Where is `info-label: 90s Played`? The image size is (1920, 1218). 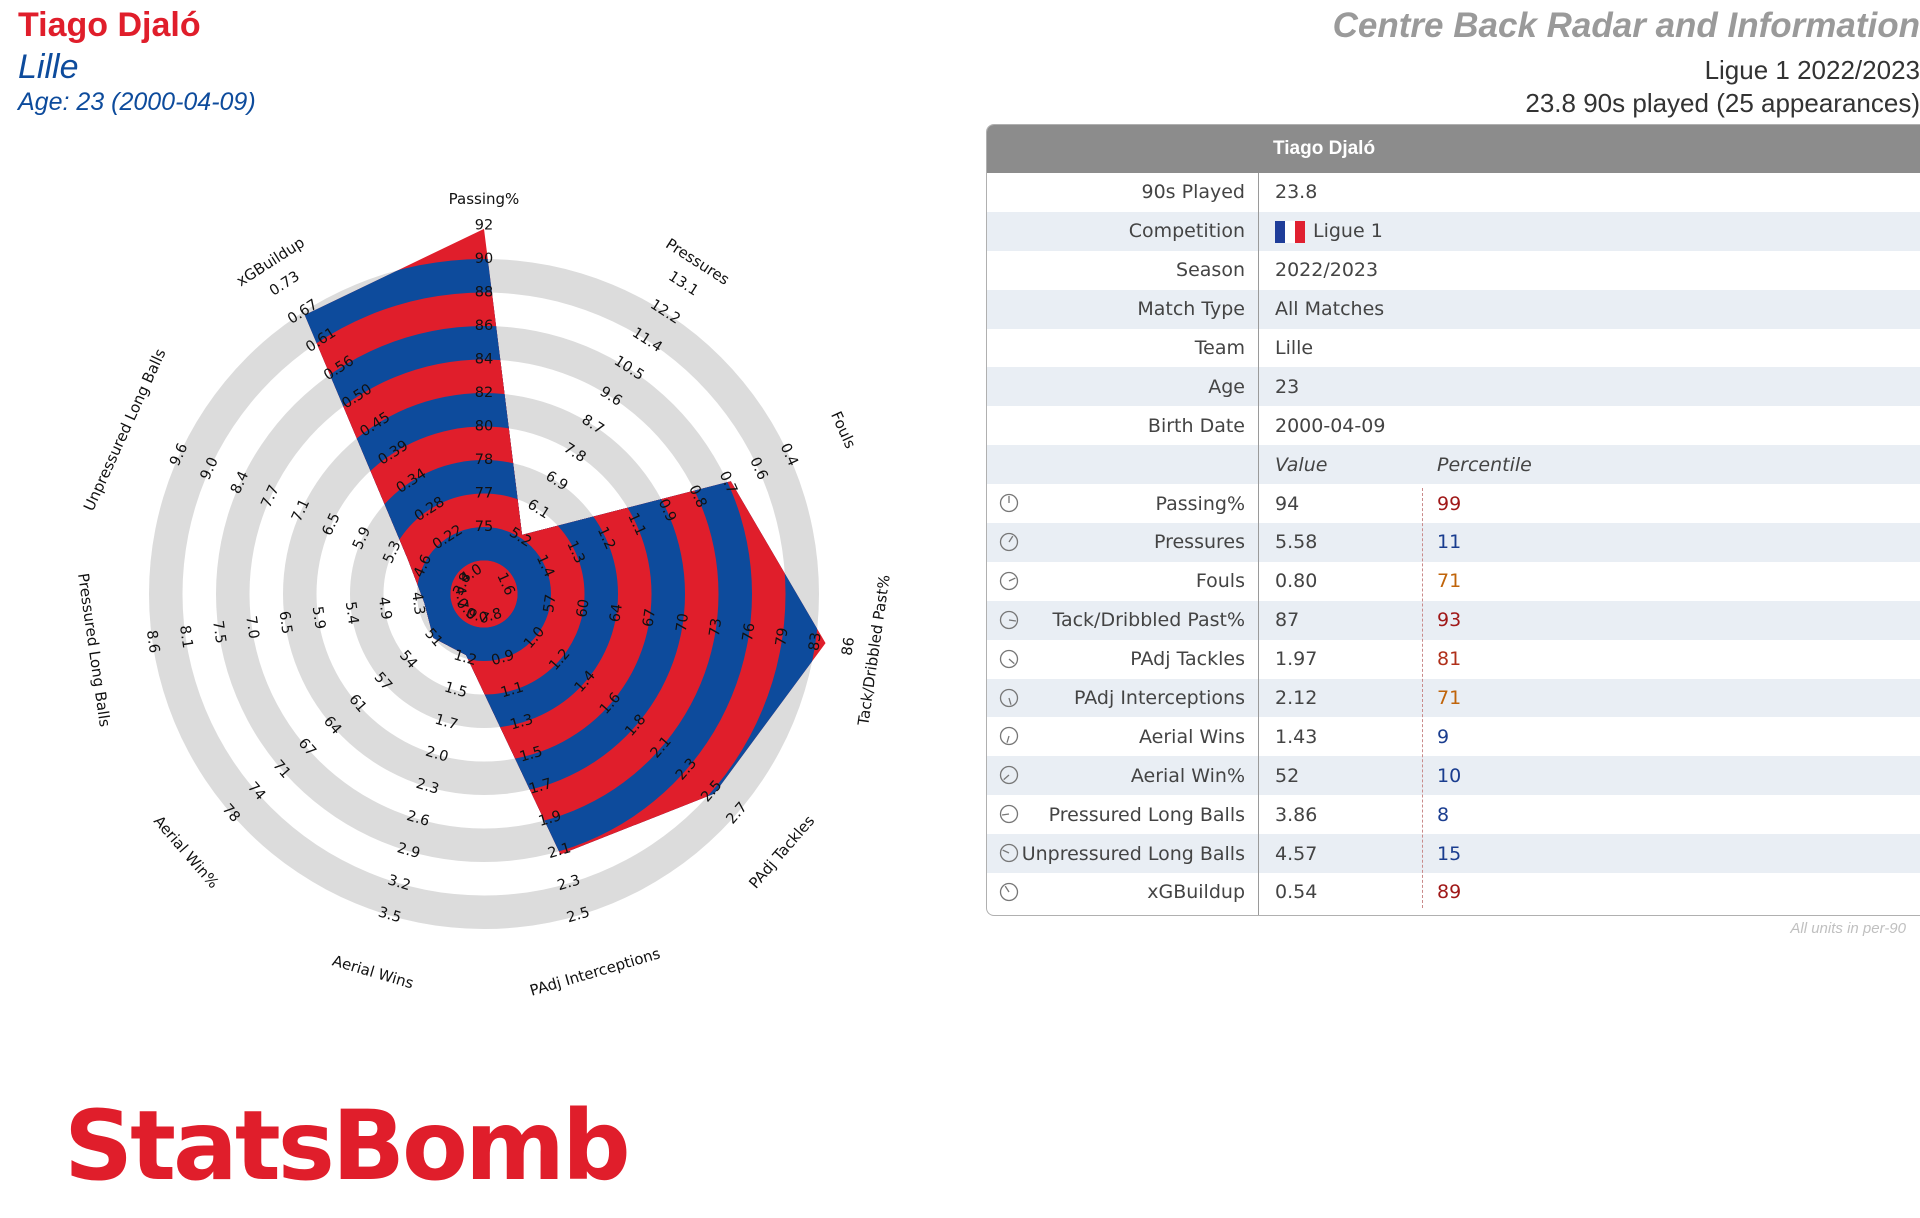 info-label: 90s Played is located at coordinates (1193, 192).